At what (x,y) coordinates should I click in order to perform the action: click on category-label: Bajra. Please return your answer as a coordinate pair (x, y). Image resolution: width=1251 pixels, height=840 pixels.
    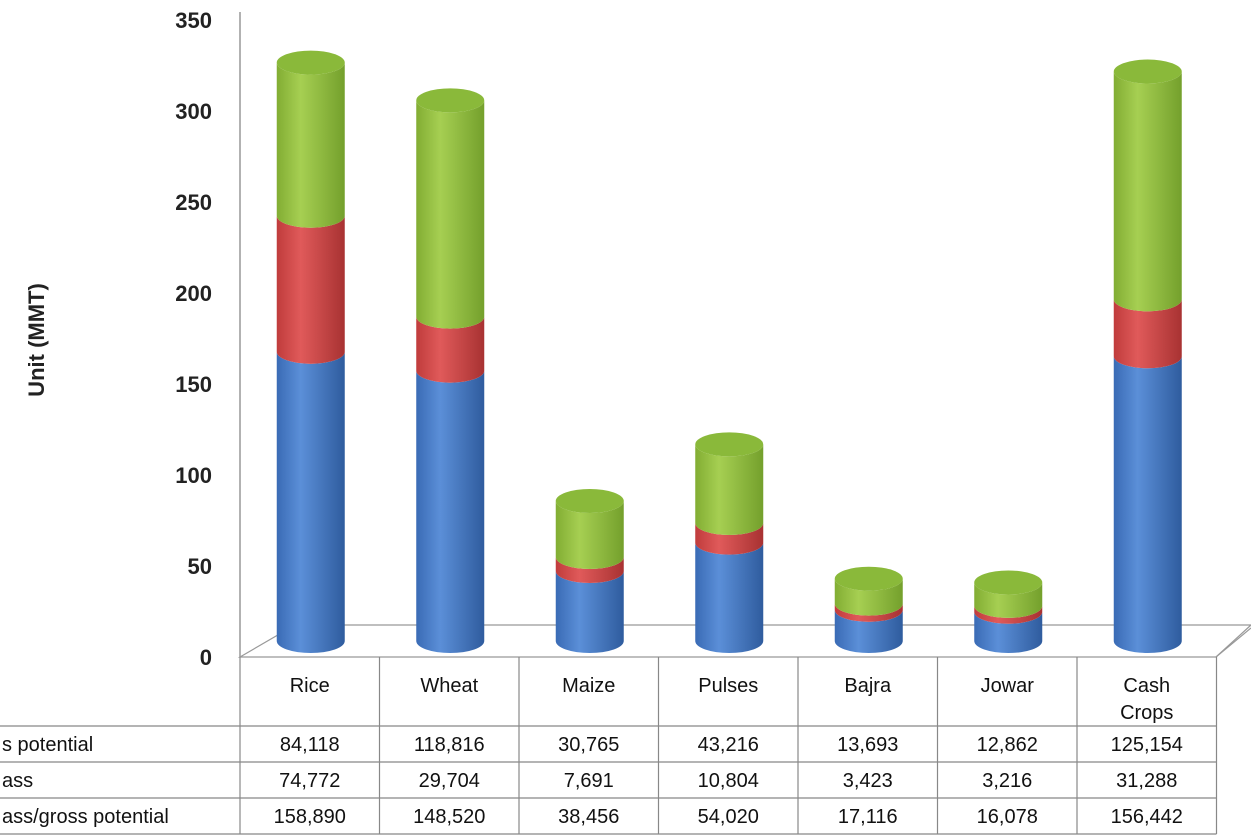
    Looking at the image, I should click on (868, 686).